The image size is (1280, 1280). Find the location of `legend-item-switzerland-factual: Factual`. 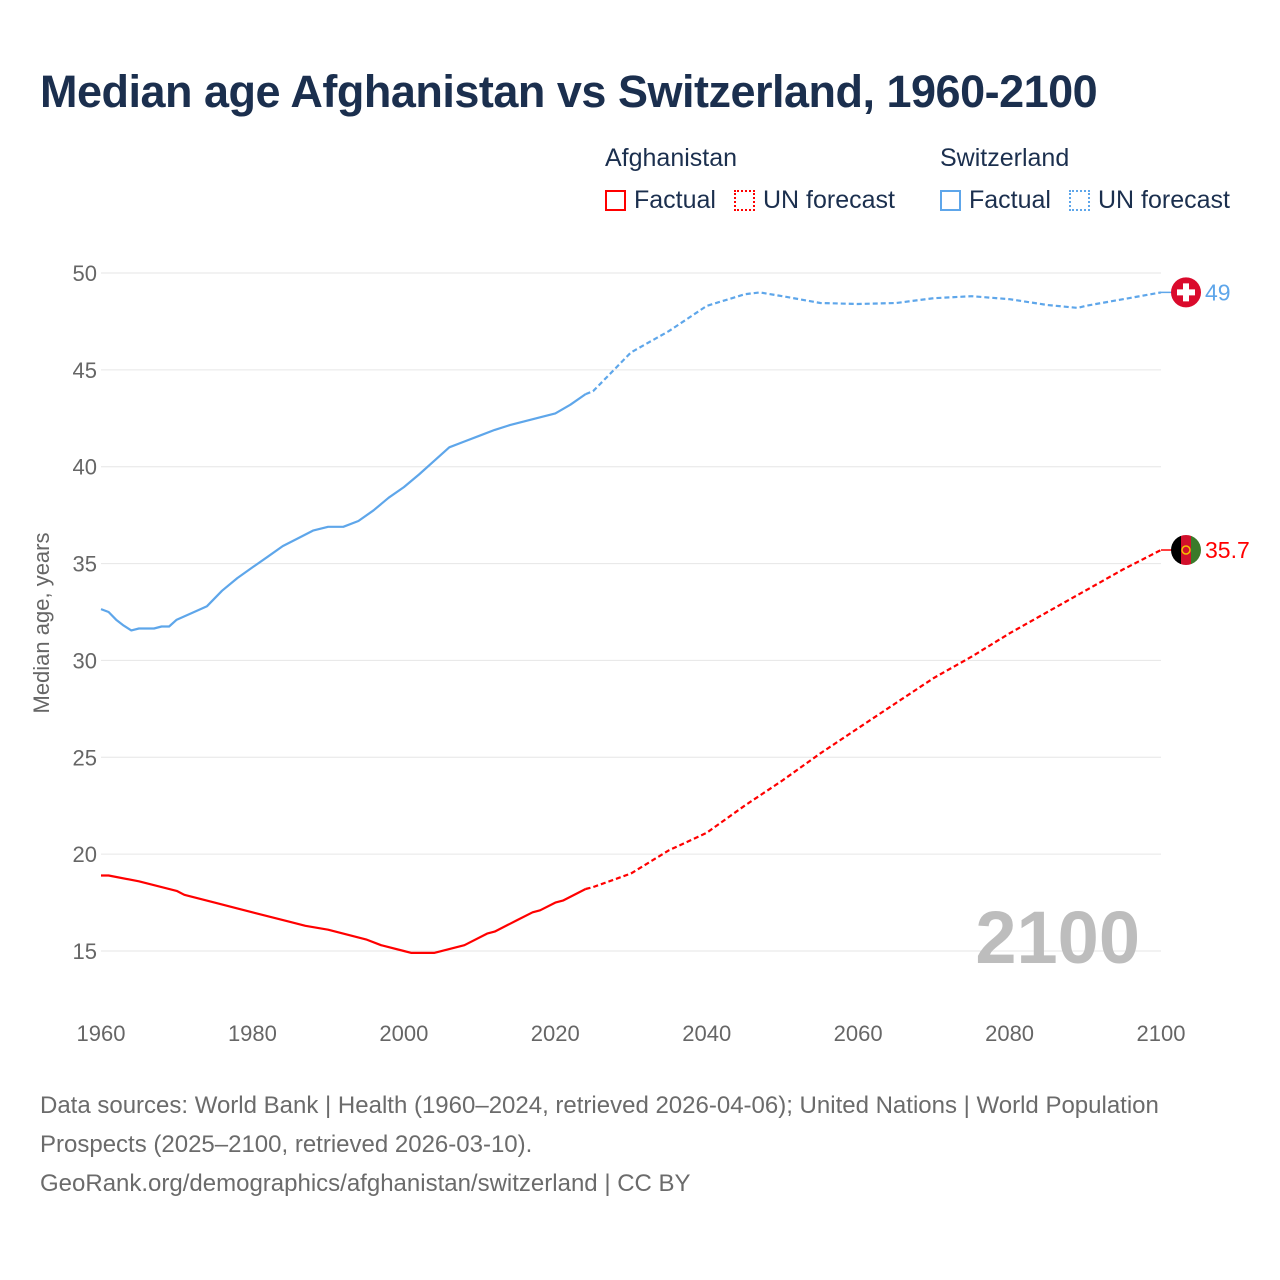

legend-item-switzerland-factual: Factual is located at coordinates (995, 200).